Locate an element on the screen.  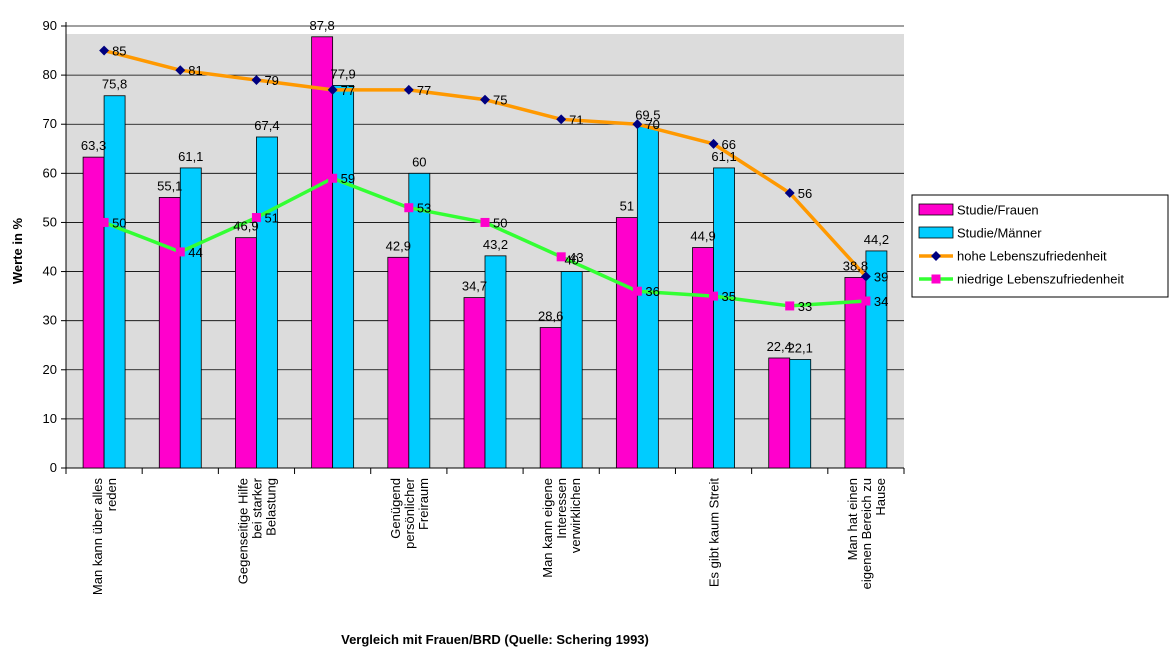
y-tick-label: 40 is located at coordinates (50, 271).